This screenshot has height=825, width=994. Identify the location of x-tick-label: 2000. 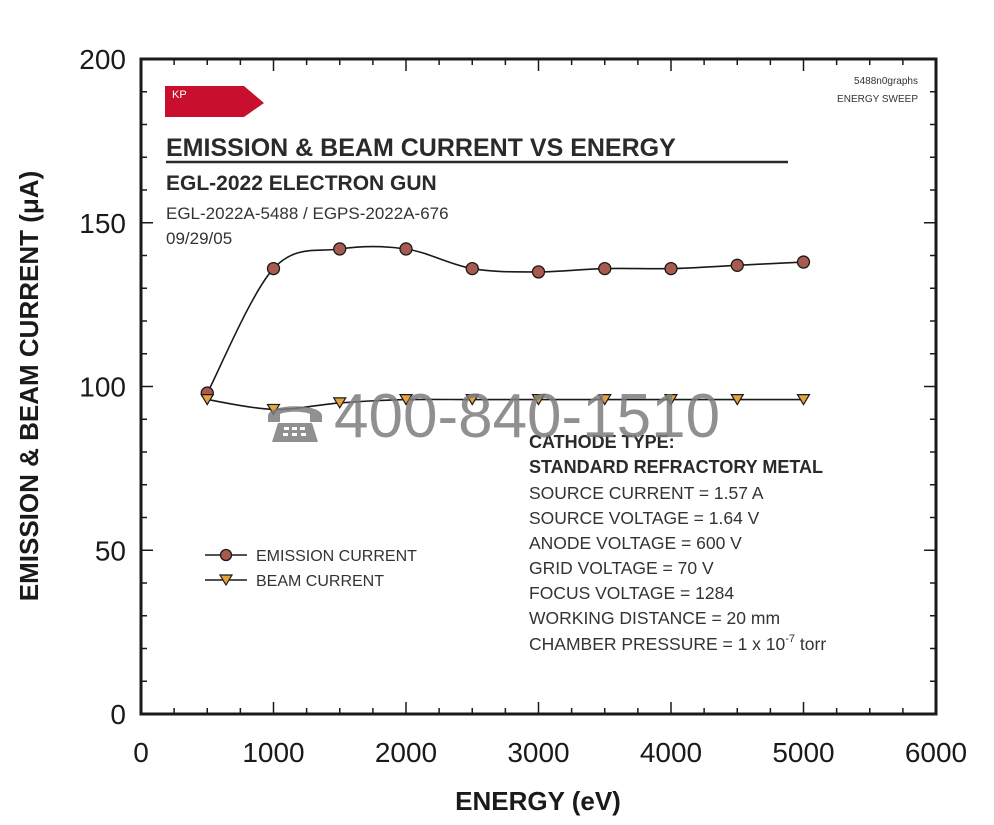
(406, 752).